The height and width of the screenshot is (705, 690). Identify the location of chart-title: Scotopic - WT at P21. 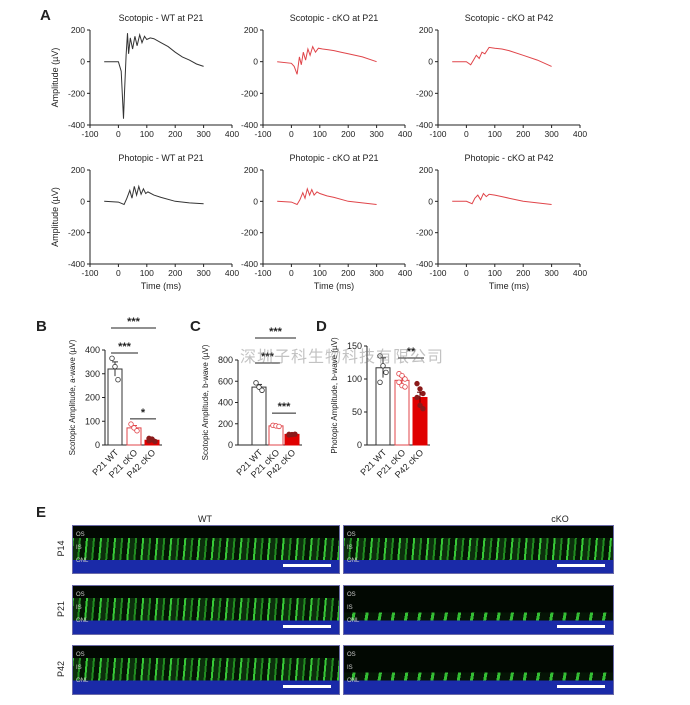
(161, 18).